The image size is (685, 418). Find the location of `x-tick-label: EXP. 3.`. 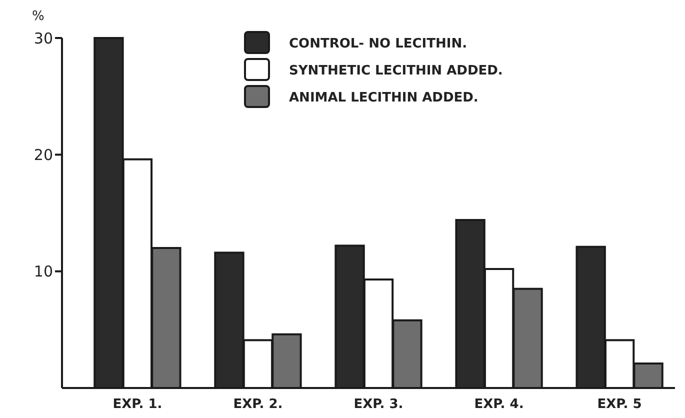

x-tick-label: EXP. 3. is located at coordinates (379, 404).